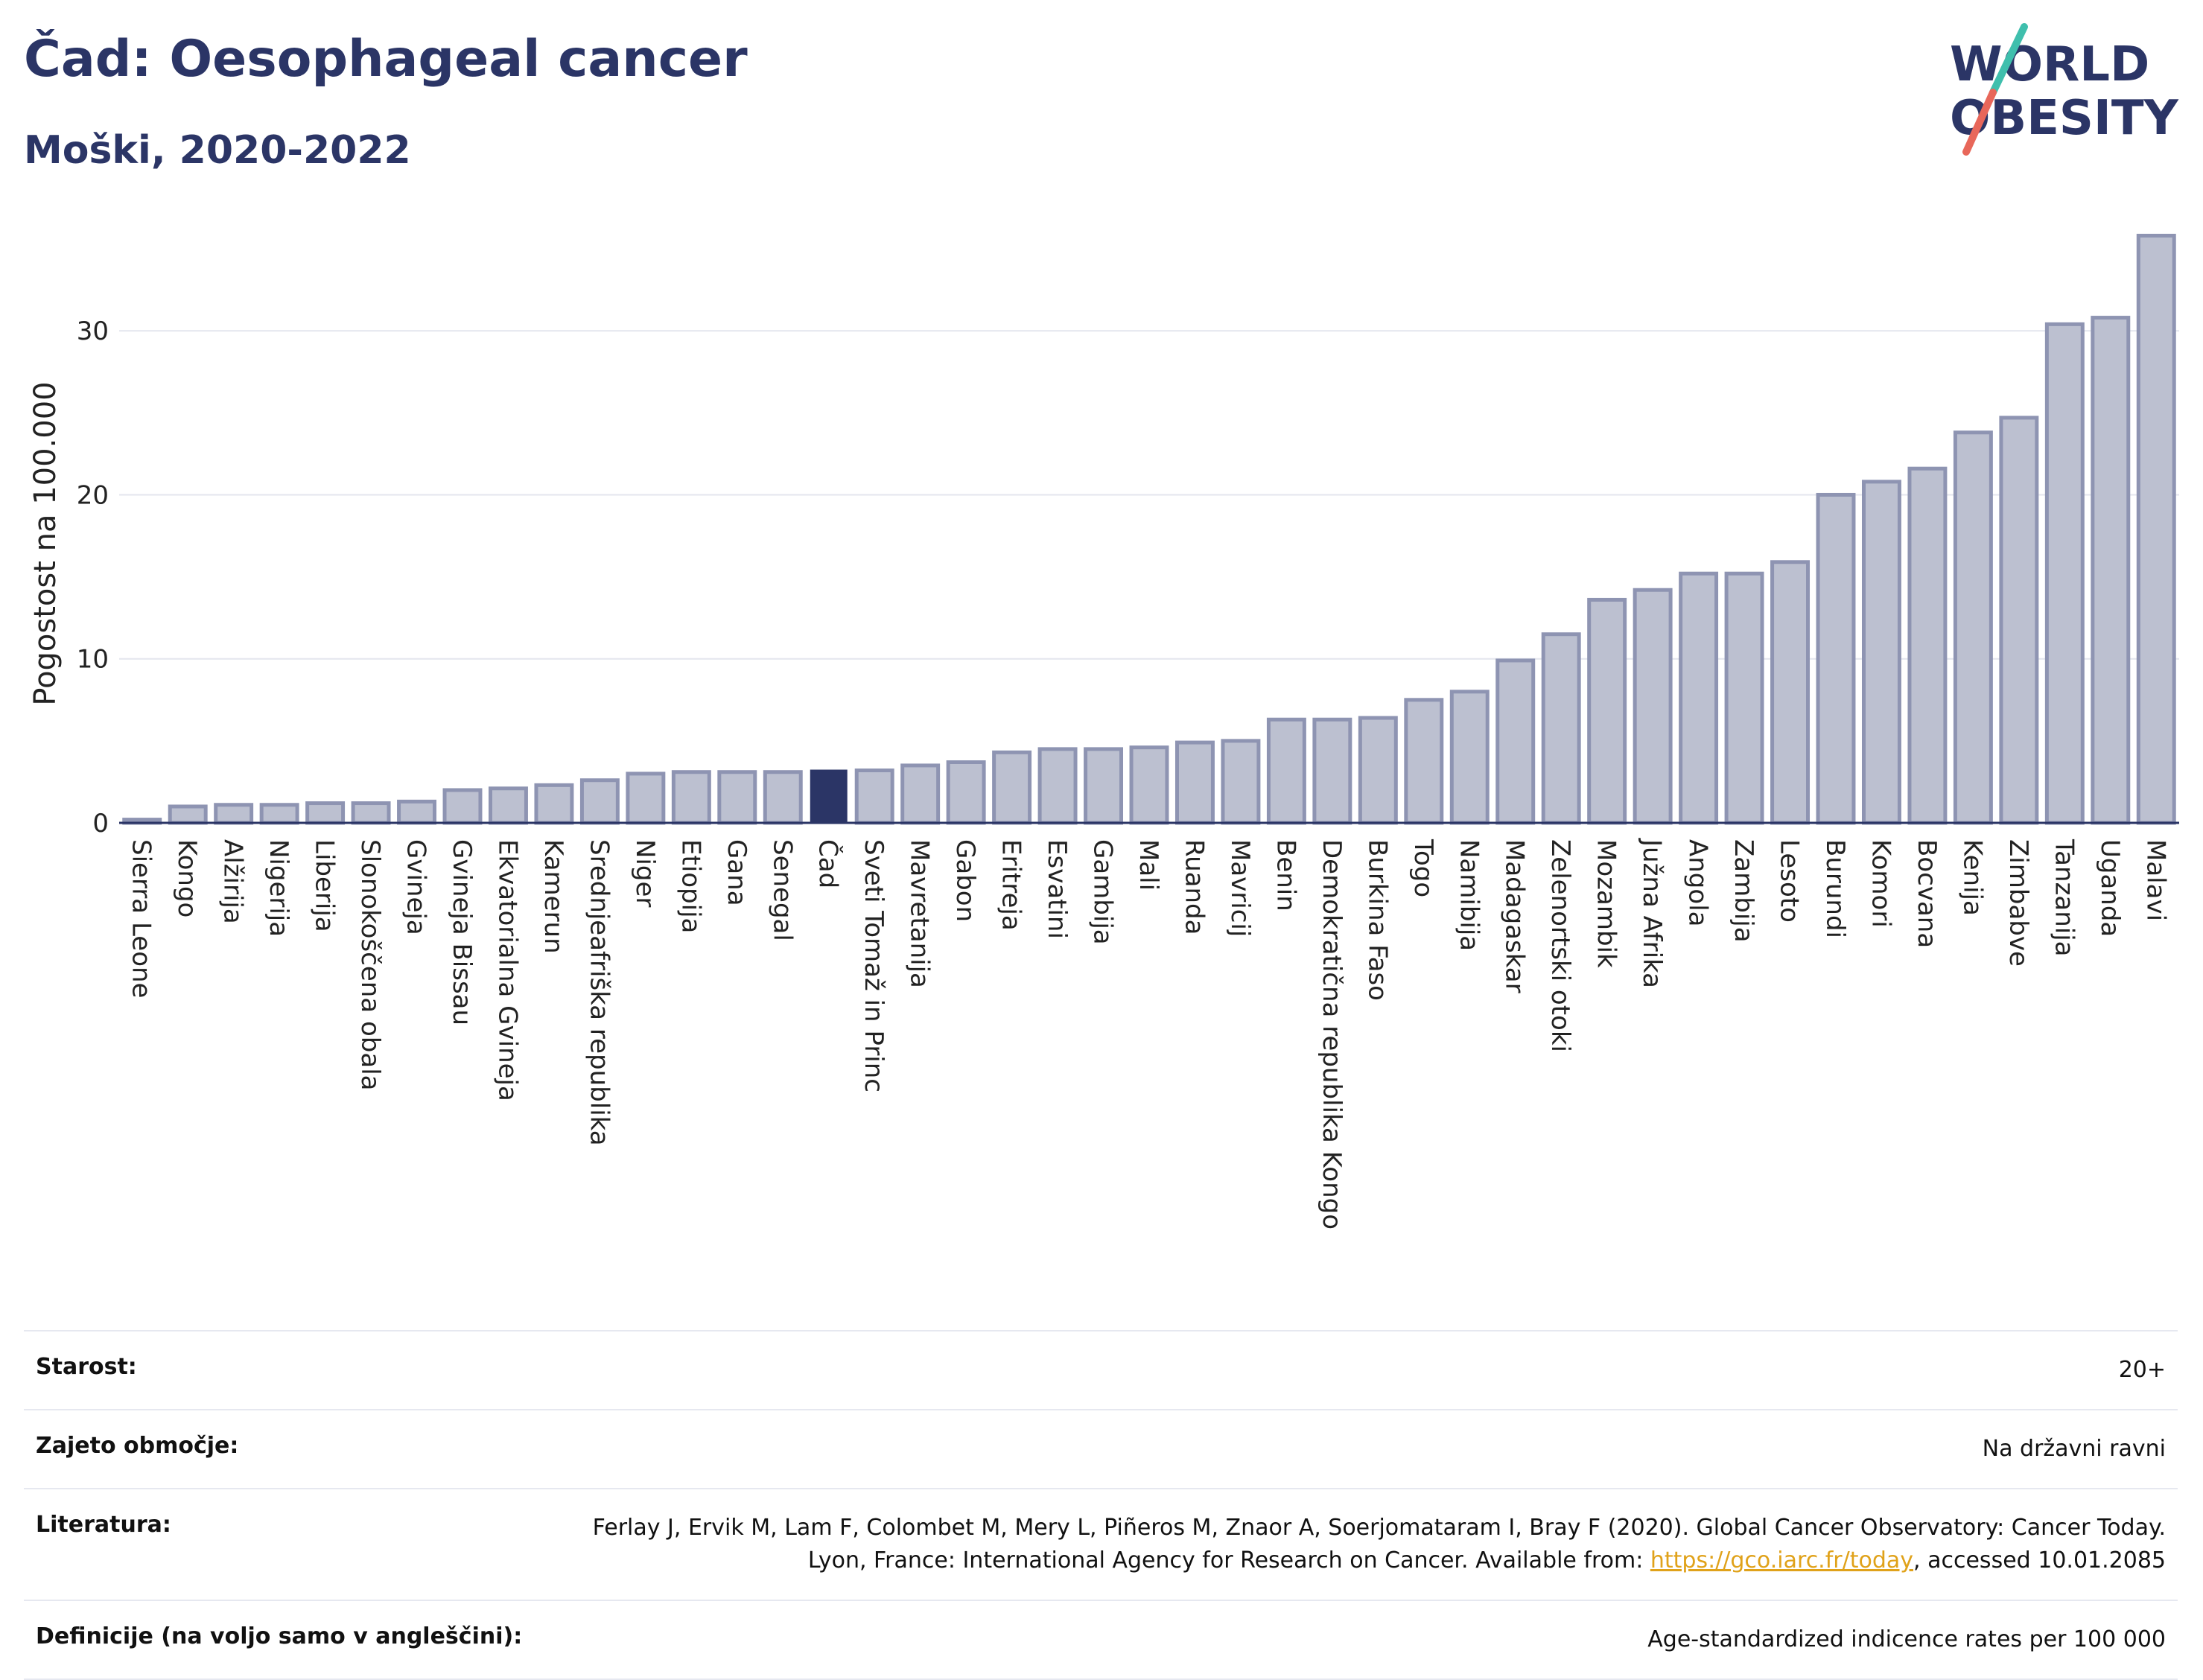 This screenshot has width=2203, height=1680. Describe the element at coordinates (1698, 882) in the screenshot. I see `x-tick-label: Angola` at that location.